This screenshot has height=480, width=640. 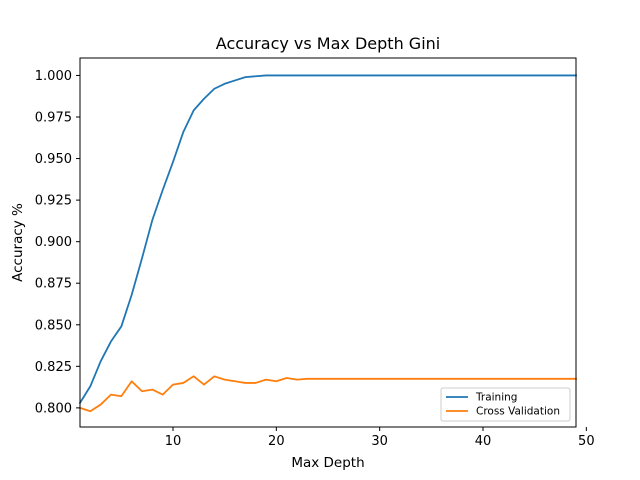 What do you see at coordinates (276, 441) in the screenshot?
I see `x-tick-label: 20` at bounding box center [276, 441].